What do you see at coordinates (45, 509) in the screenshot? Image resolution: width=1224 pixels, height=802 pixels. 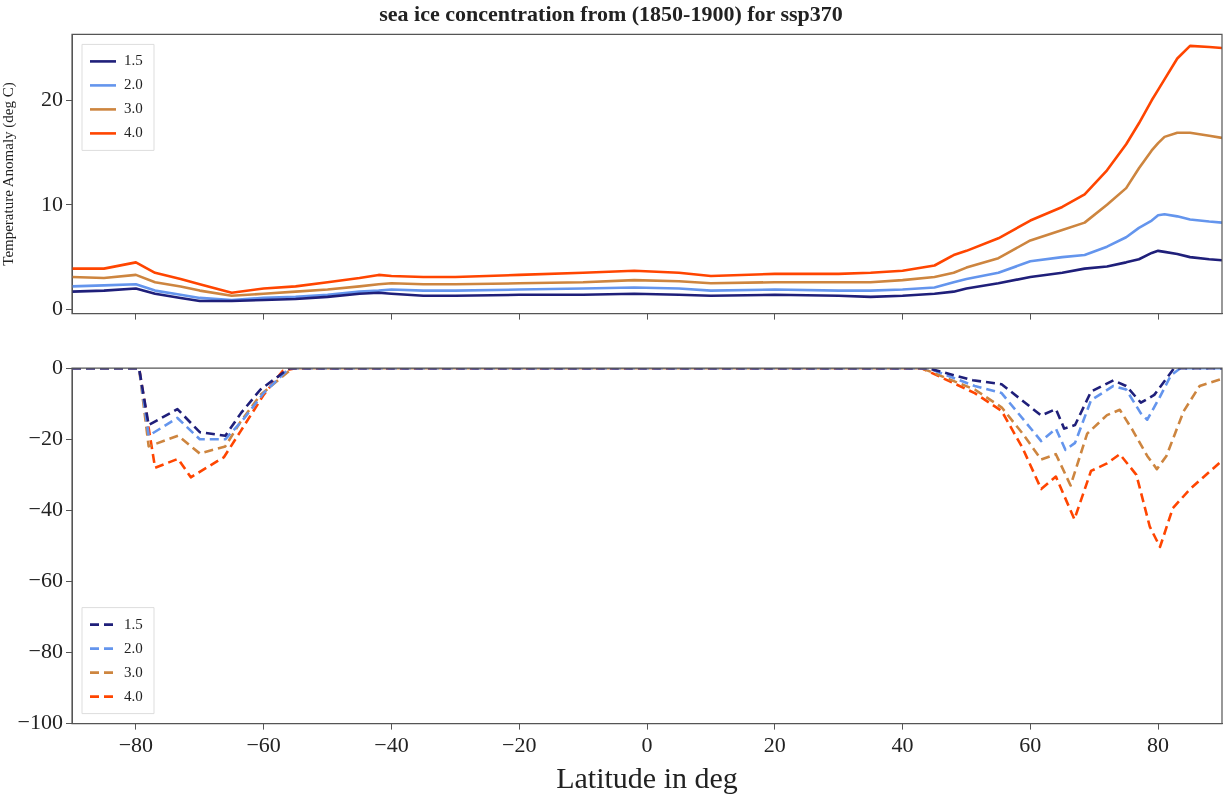 I see `y-tick-label: −40` at bounding box center [45, 509].